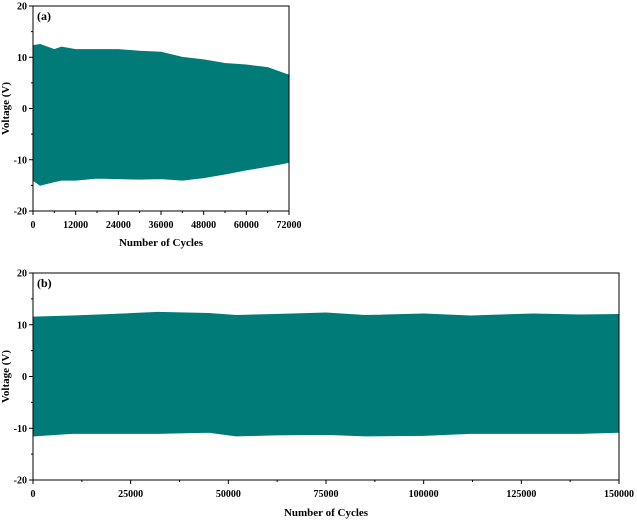 The width and height of the screenshot is (637, 521). Describe the element at coordinates (326, 494) in the screenshot. I see `x-tick-label: 75000` at that location.